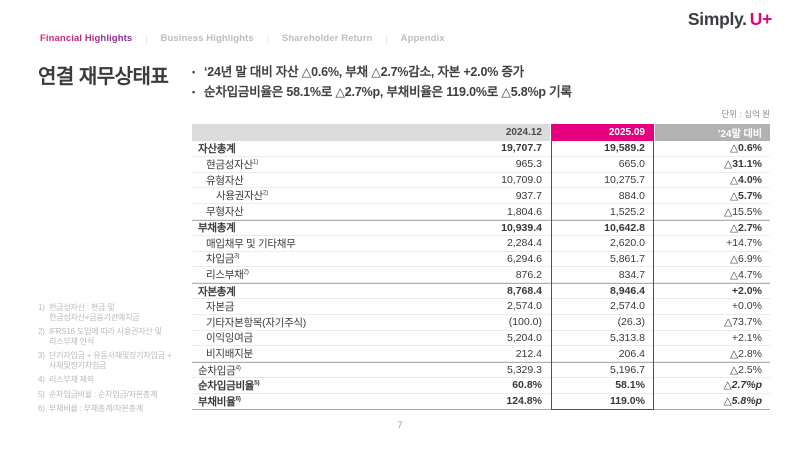  What do you see at coordinates (217, 228) in the screenshot?
I see `row-label: 부채총계` at bounding box center [217, 228].